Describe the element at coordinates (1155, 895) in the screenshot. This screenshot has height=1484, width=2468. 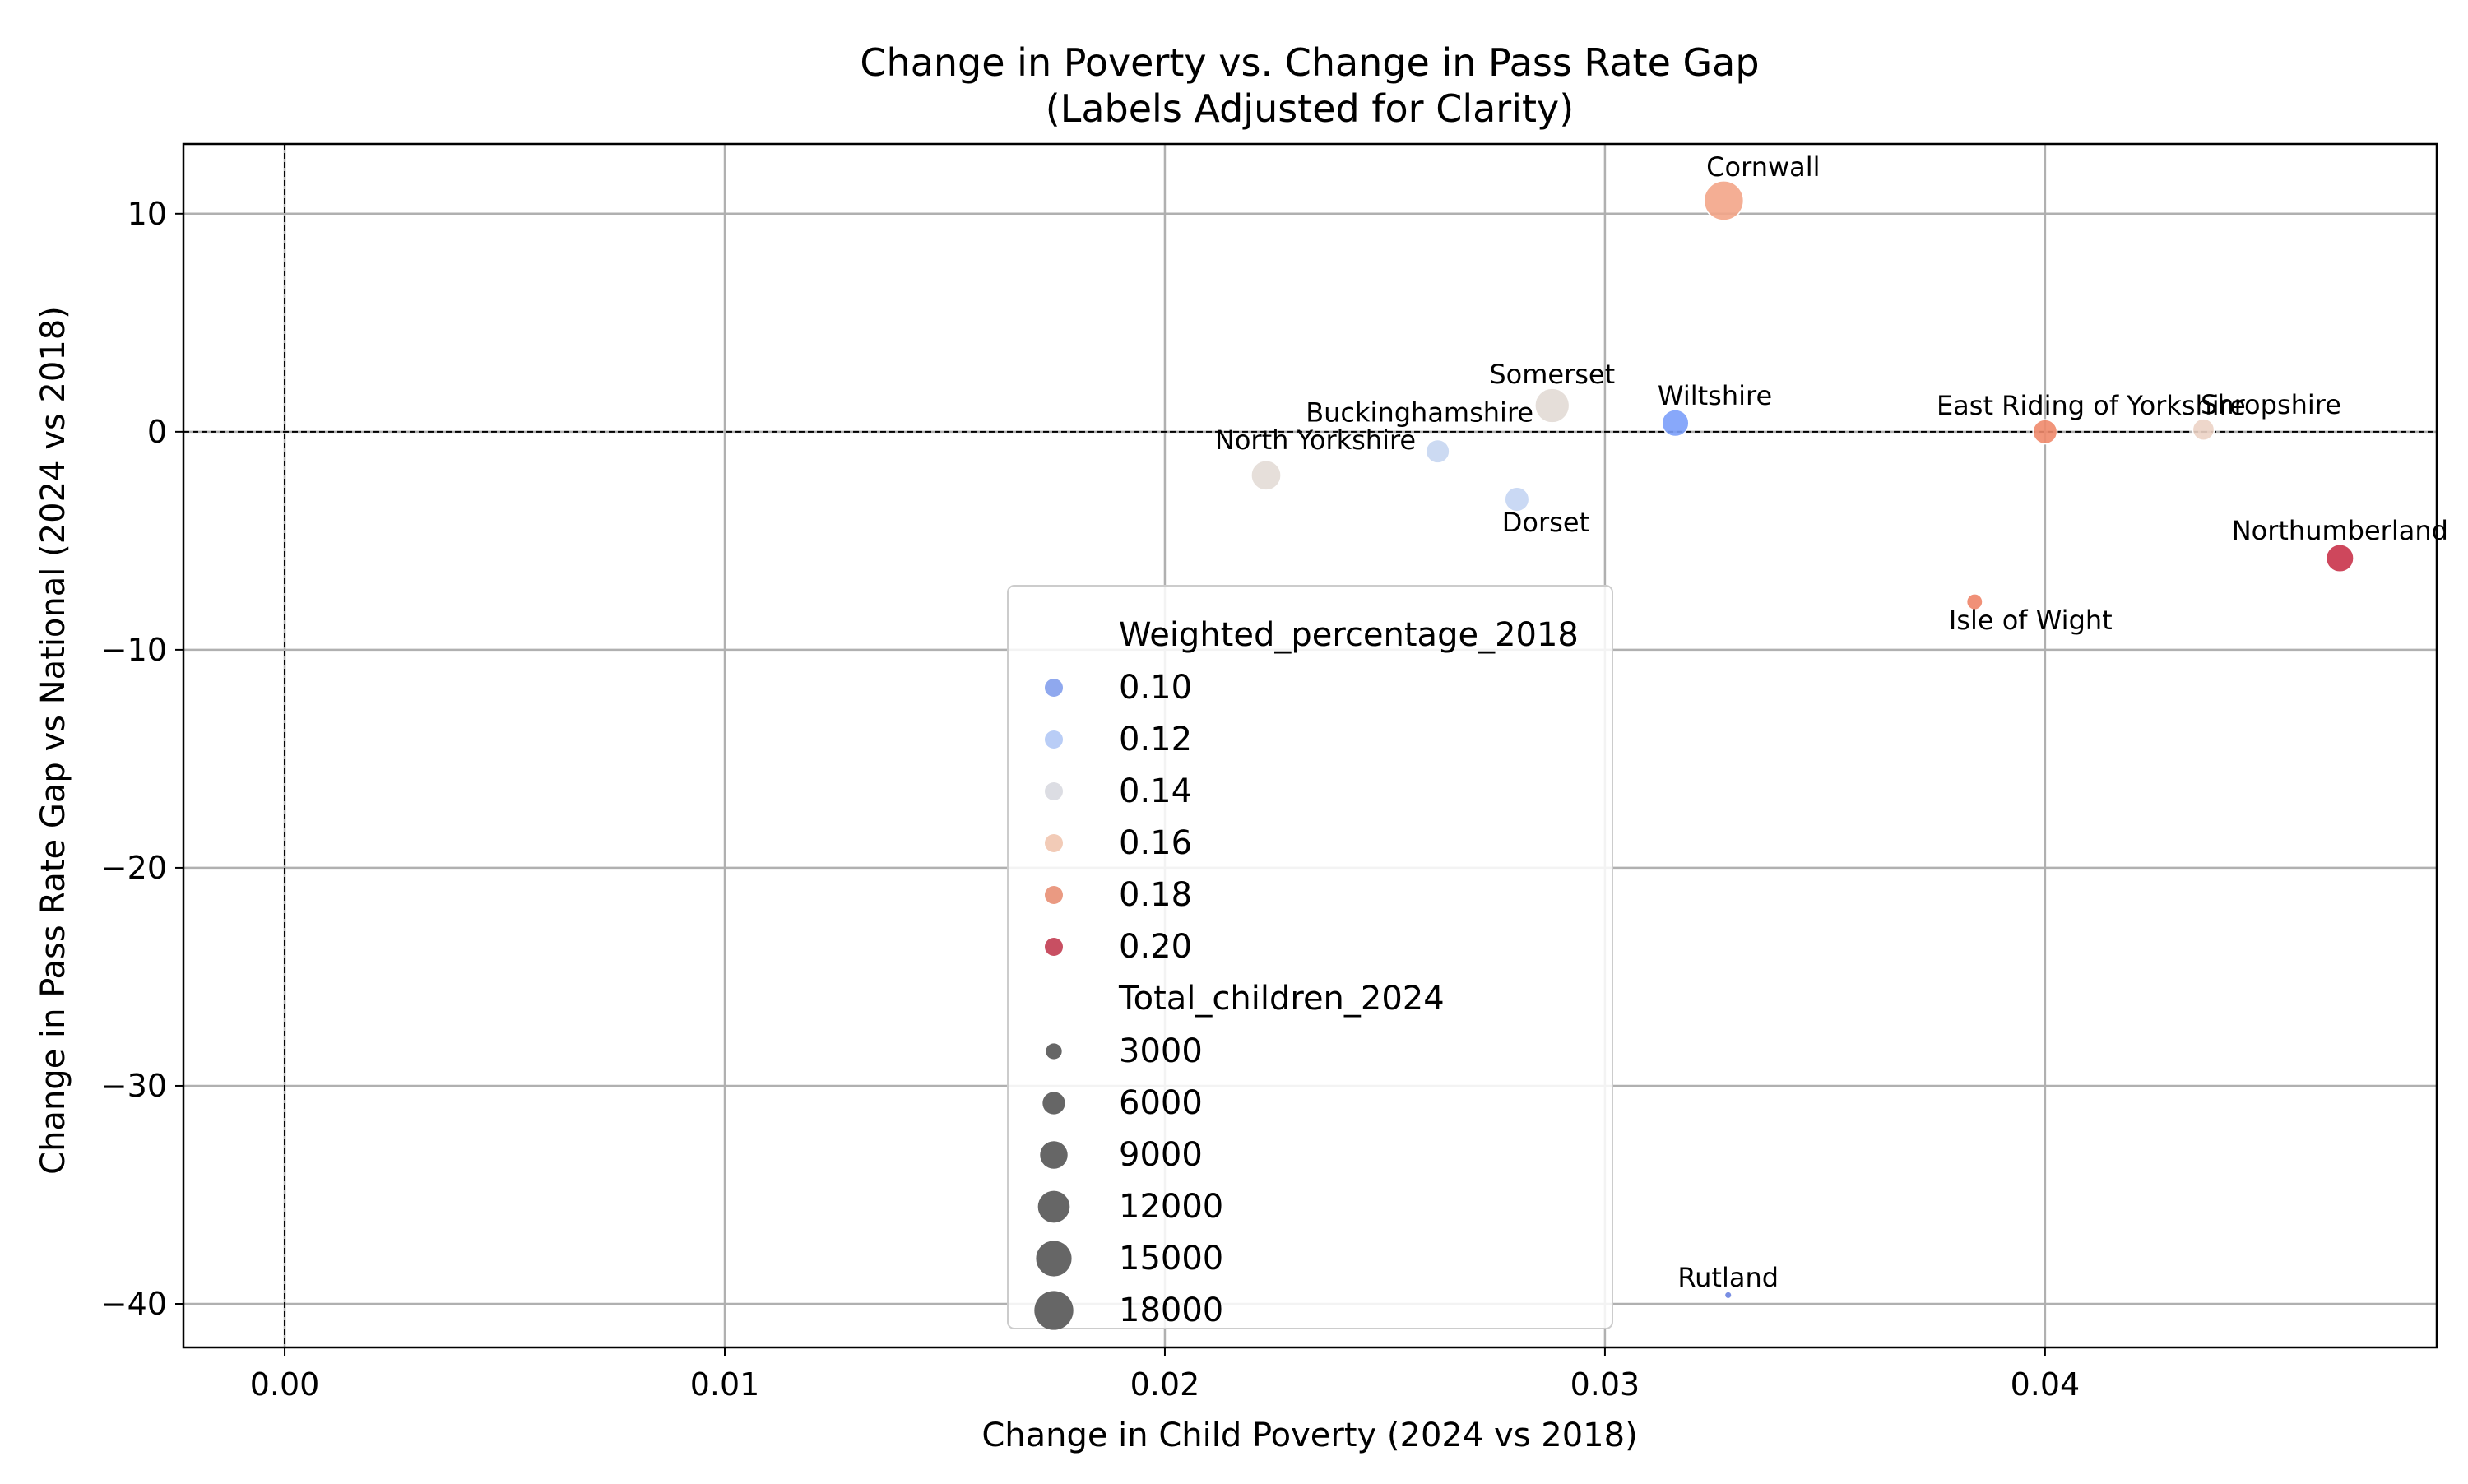
I see `legend-color-label: 0.18` at that location.